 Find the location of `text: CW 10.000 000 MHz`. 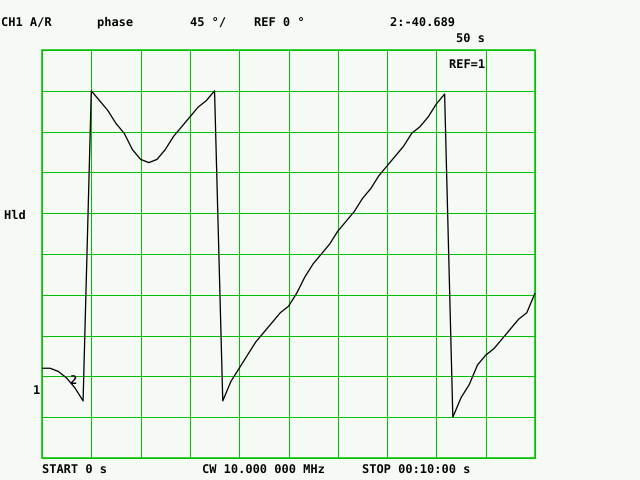

text: CW 10.000 000 MHz is located at coordinates (263, 469).